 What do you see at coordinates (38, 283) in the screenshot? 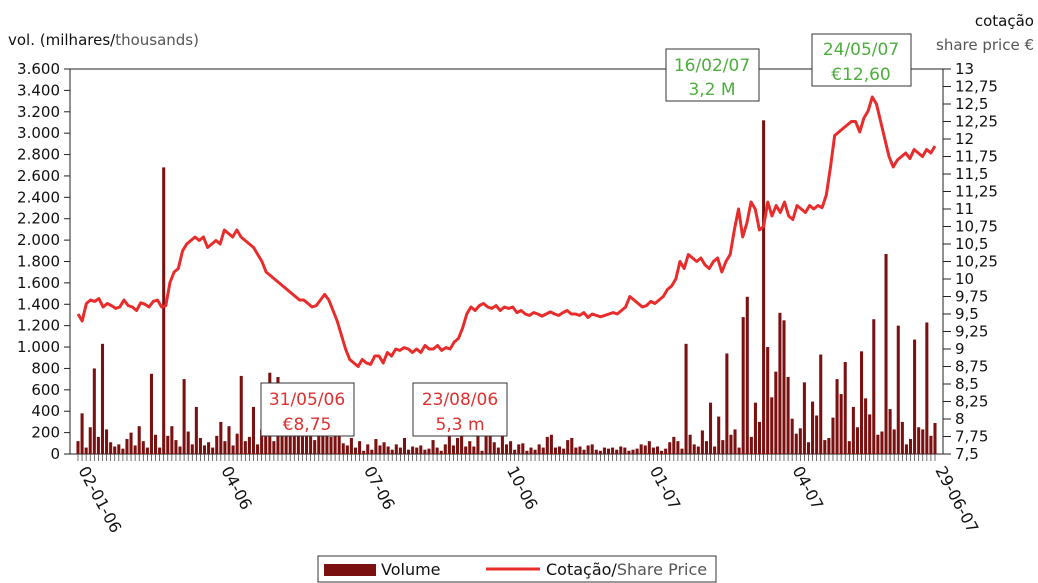
I see `left-tick-label: 1.600` at bounding box center [38, 283].